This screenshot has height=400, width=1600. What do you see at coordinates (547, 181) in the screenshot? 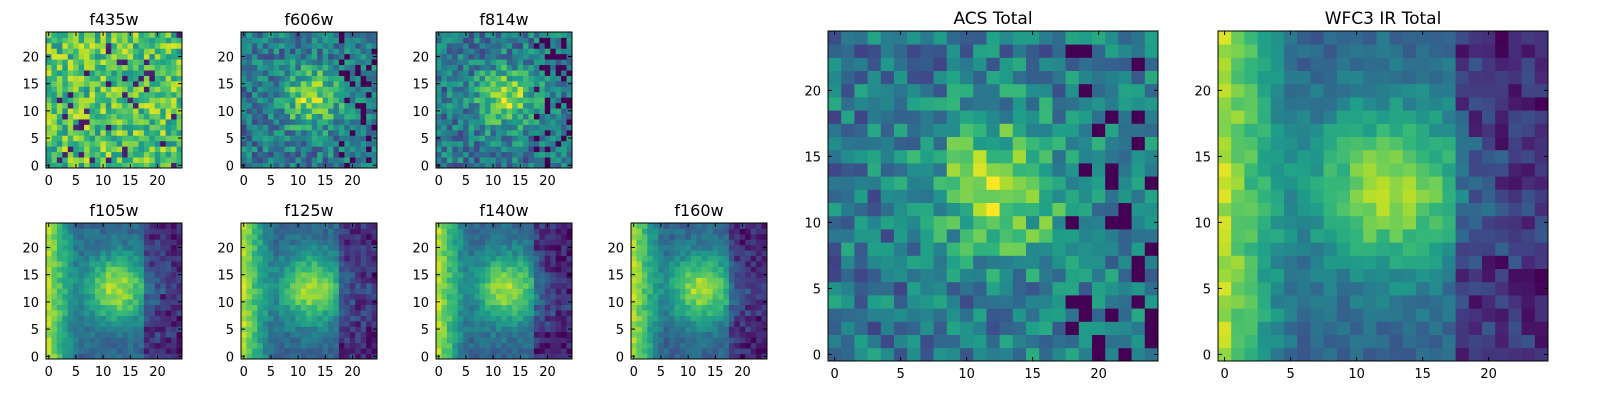
I see `x-tick-label: 20` at bounding box center [547, 181].